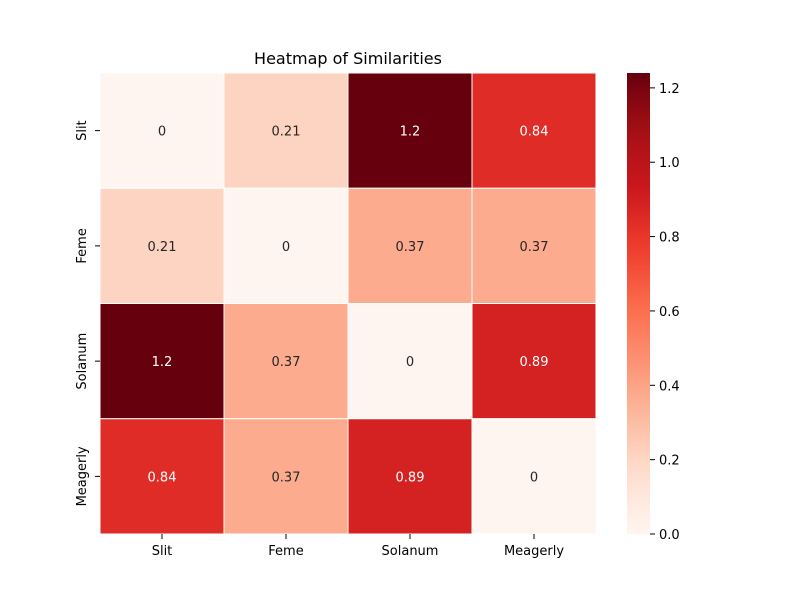  Describe the element at coordinates (669, 535) in the screenshot. I see `colorbar-tick-label: 0.0` at that location.